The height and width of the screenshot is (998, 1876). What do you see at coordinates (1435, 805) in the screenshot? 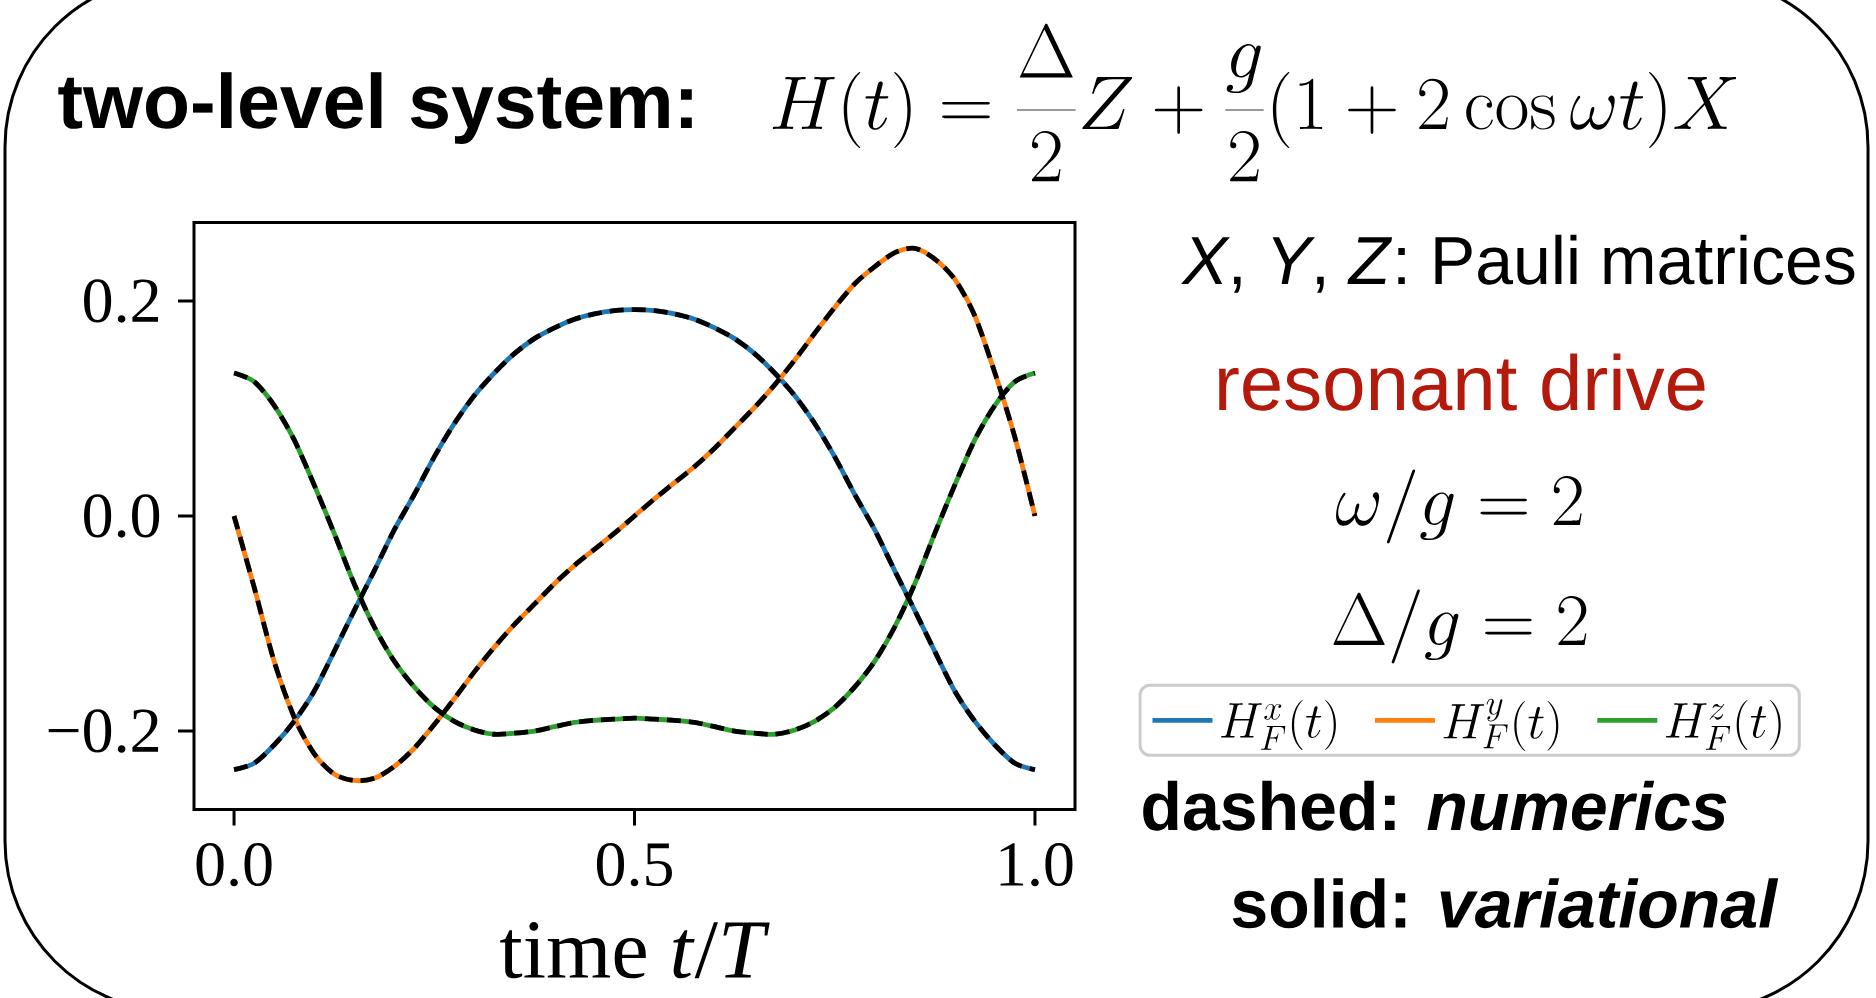
I see `text: dashed: numerics` at bounding box center [1435, 805].